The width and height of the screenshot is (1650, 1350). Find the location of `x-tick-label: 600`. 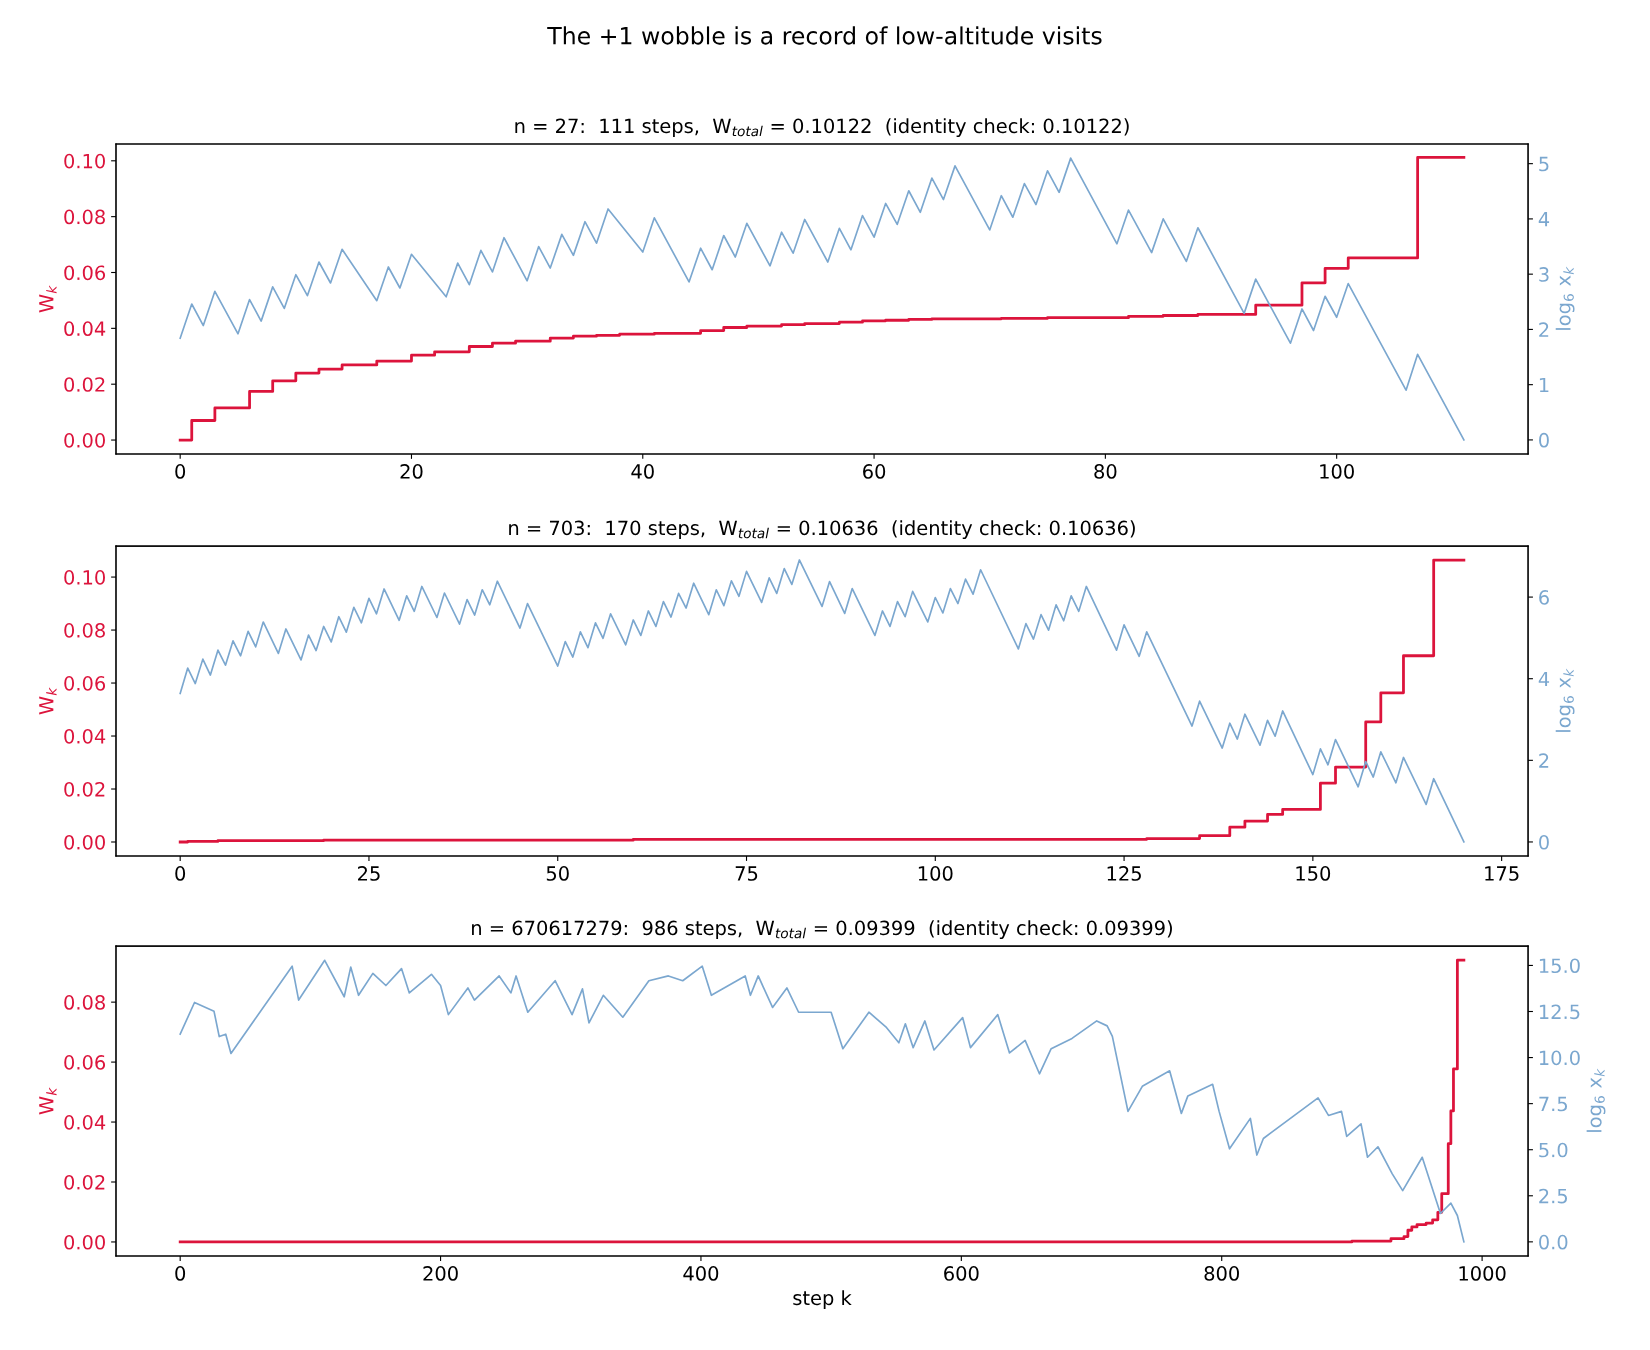

x-tick-label: 600 is located at coordinates (961, 1273).